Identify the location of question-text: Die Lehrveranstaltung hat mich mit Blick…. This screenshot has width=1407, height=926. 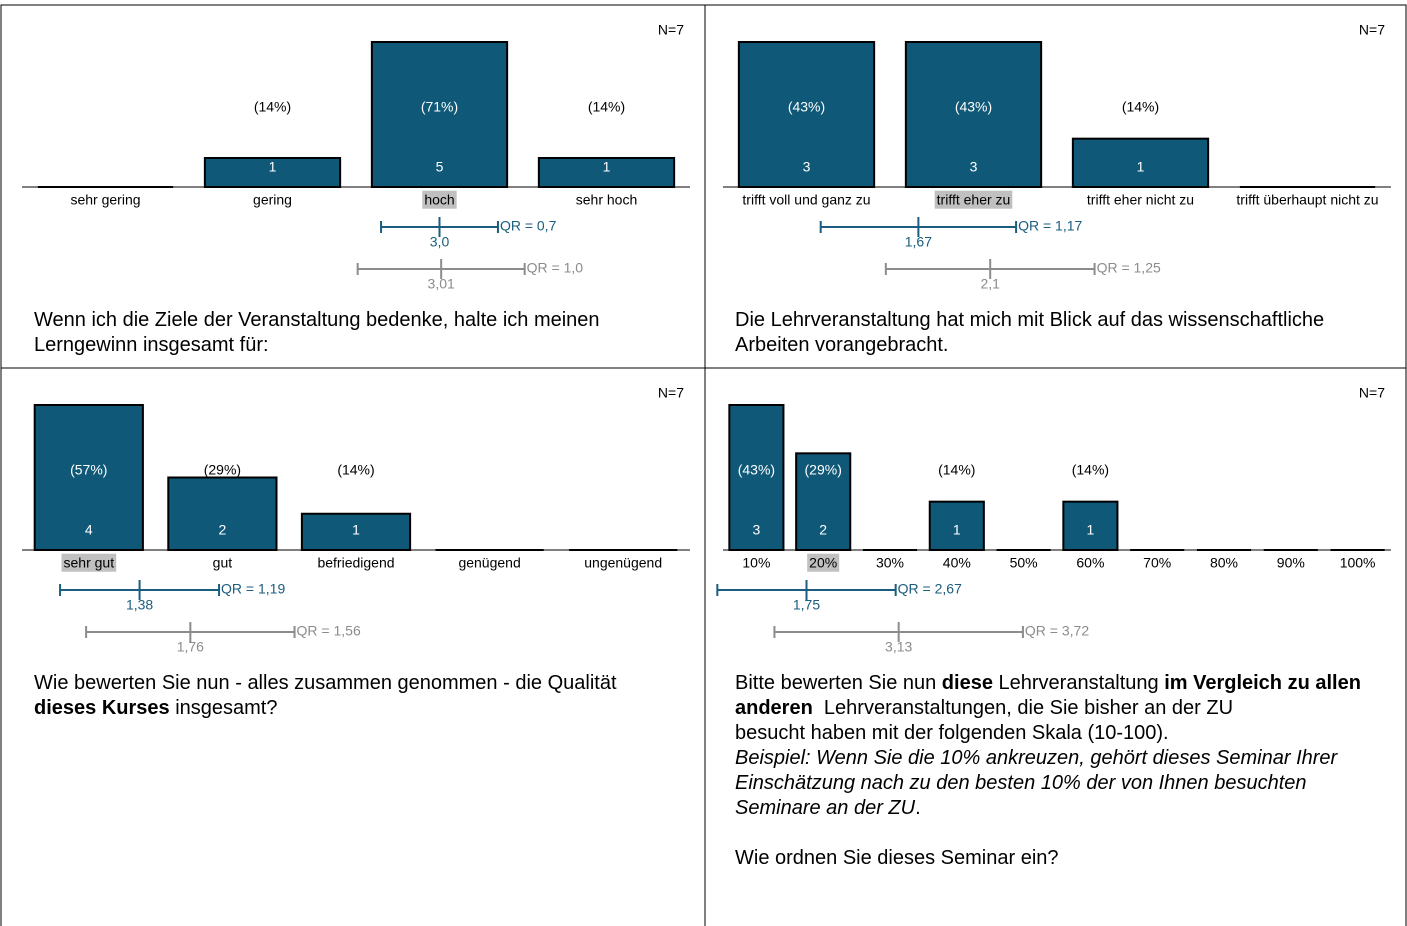
(1032, 332).